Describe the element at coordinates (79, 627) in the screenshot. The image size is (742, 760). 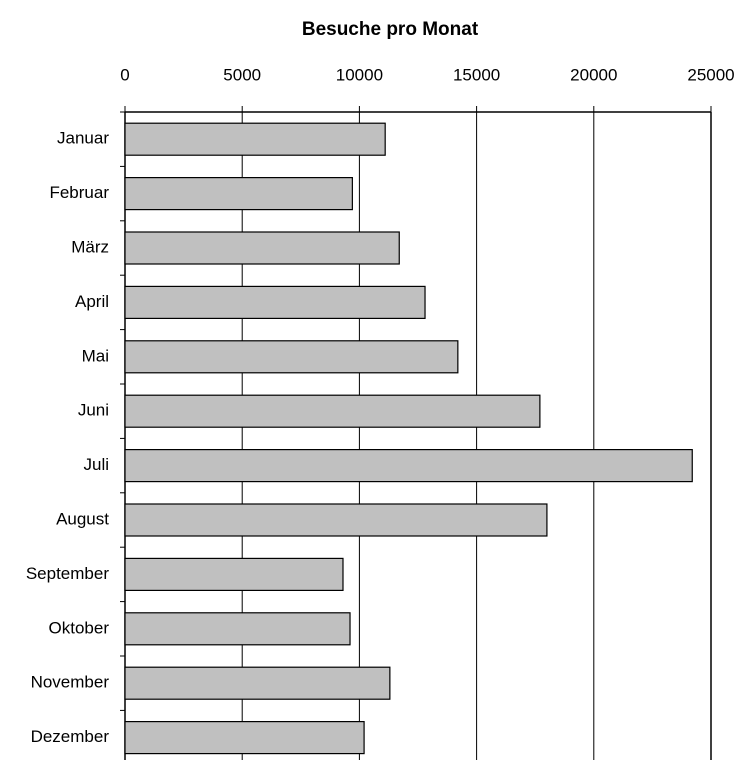
I see `y-tick-label: Oktober` at that location.